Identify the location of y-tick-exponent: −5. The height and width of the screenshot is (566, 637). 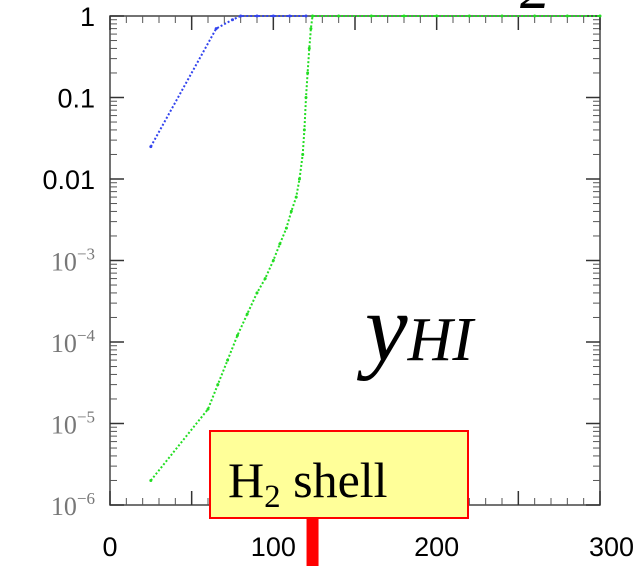
(86, 417).